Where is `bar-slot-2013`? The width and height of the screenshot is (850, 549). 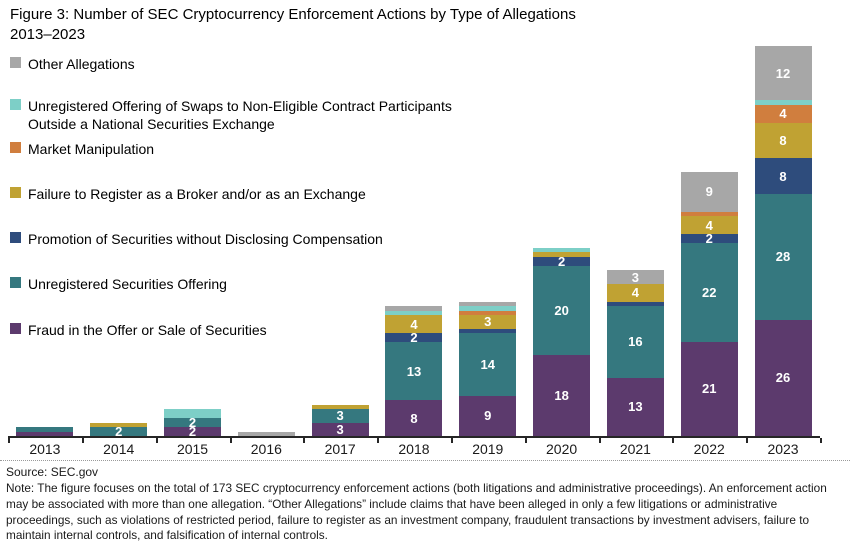
bar-slot-2013 is located at coordinates (45, 241).